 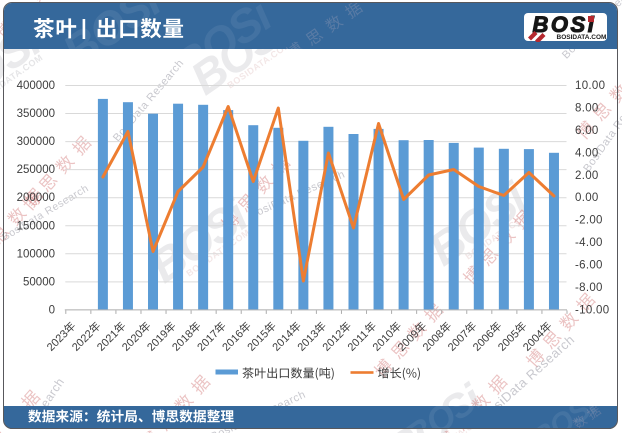 I want to click on svg-text: 2011, so click(x=358, y=340).